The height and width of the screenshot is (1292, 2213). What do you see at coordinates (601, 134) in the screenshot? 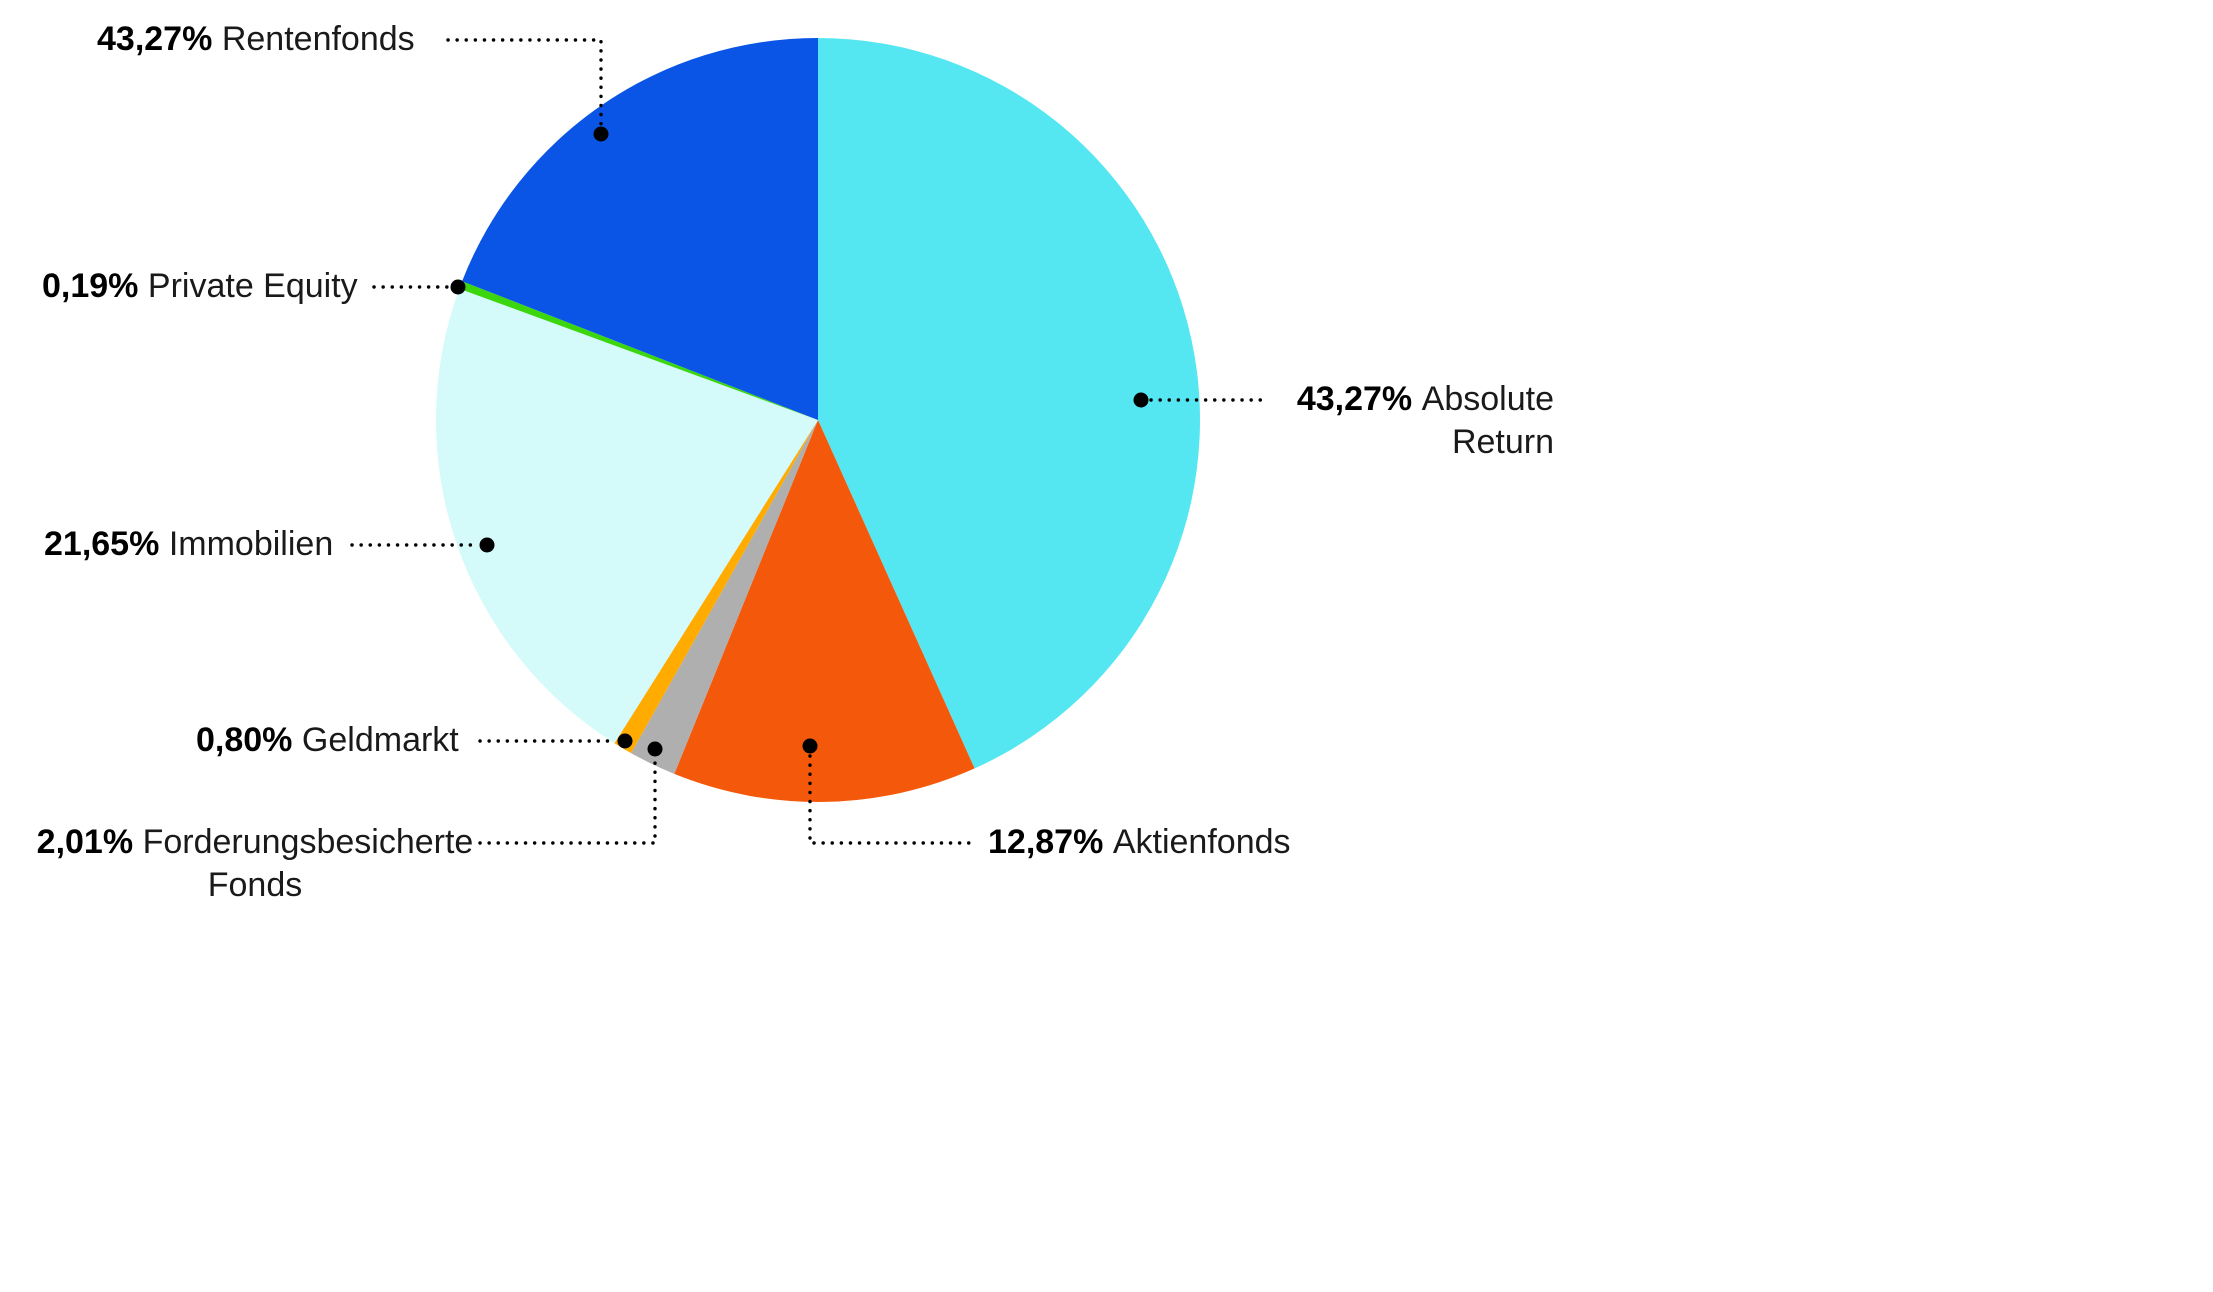
I see `anchor-dot-rentenfonds` at bounding box center [601, 134].